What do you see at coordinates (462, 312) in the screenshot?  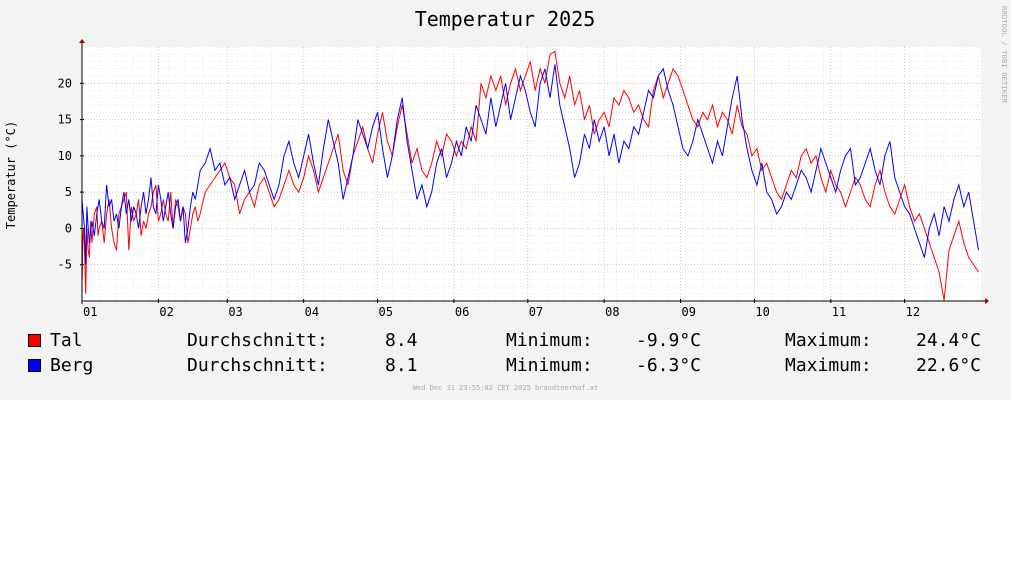 I see `x-tick-label: 06` at bounding box center [462, 312].